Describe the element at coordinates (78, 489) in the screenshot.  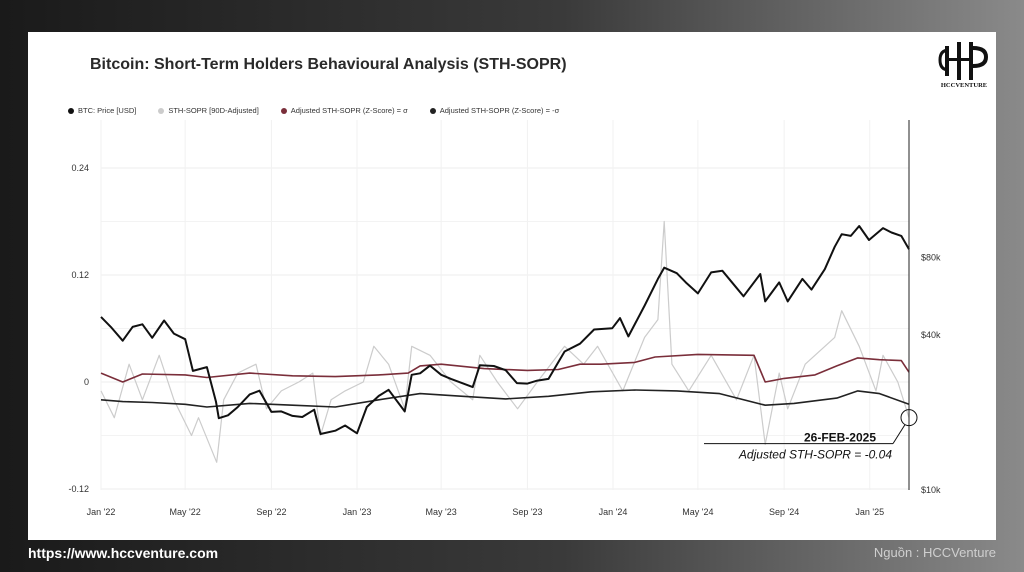
I see `y-left-tick-label: -0.12` at that location.